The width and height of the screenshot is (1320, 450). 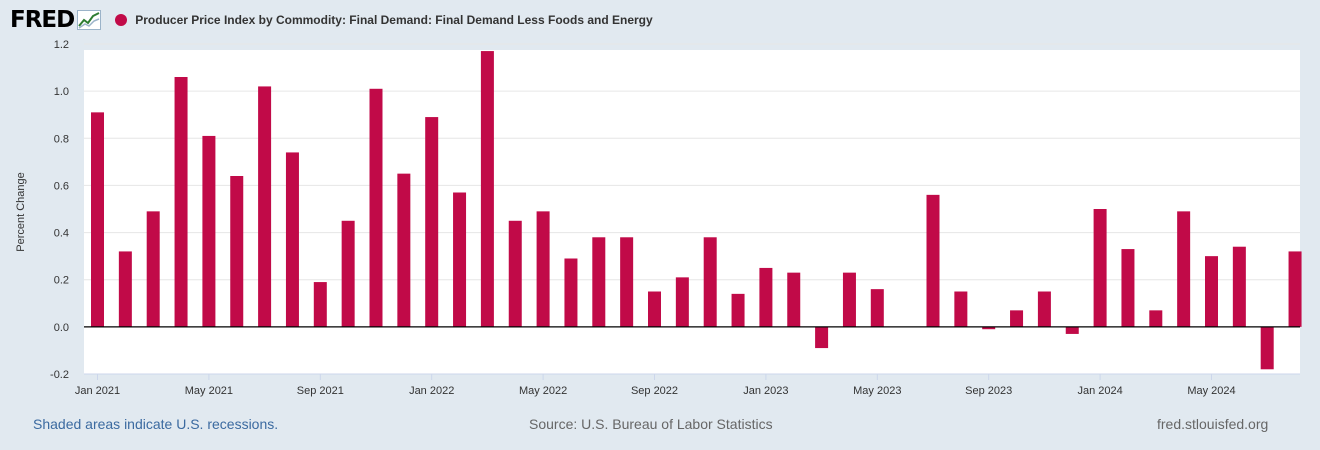 What do you see at coordinates (431, 391) in the screenshot?
I see `x-tick-label: Jan 2022` at bounding box center [431, 391].